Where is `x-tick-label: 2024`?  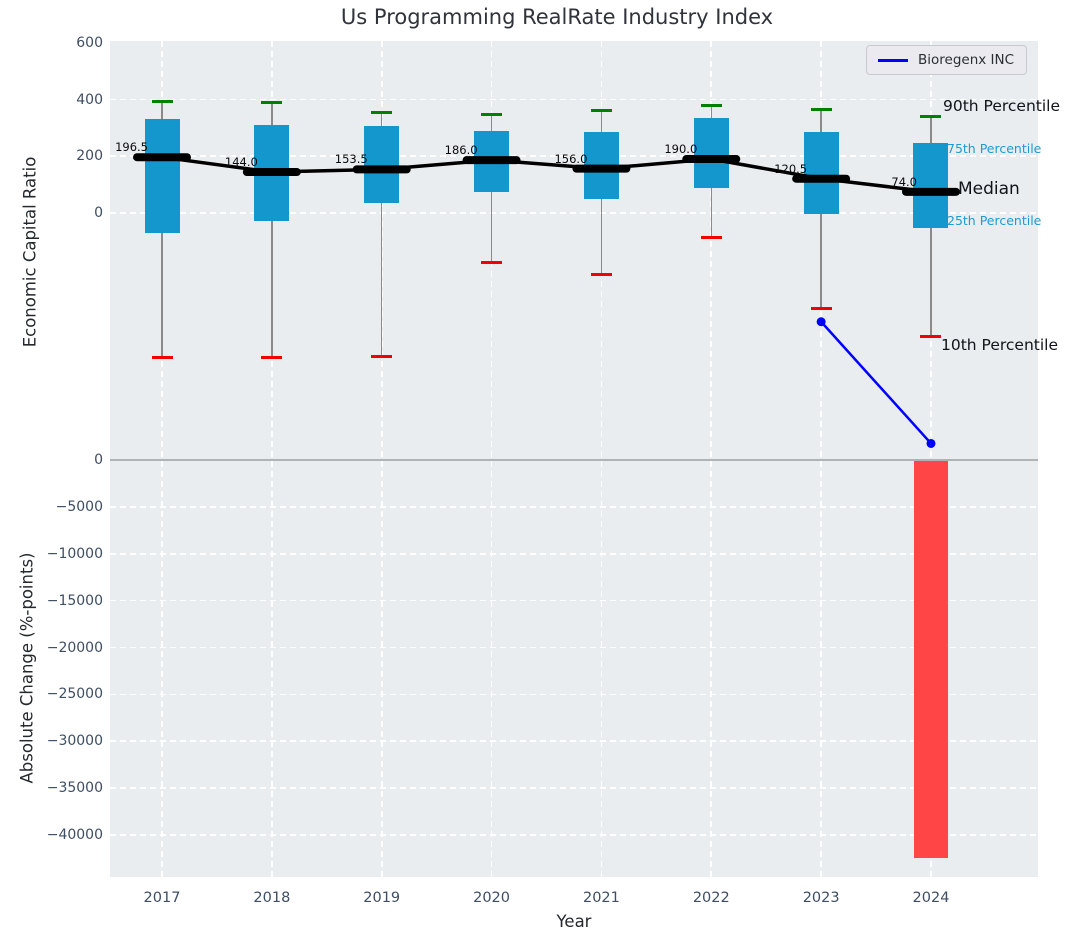 x-tick-label: 2024 is located at coordinates (931, 898).